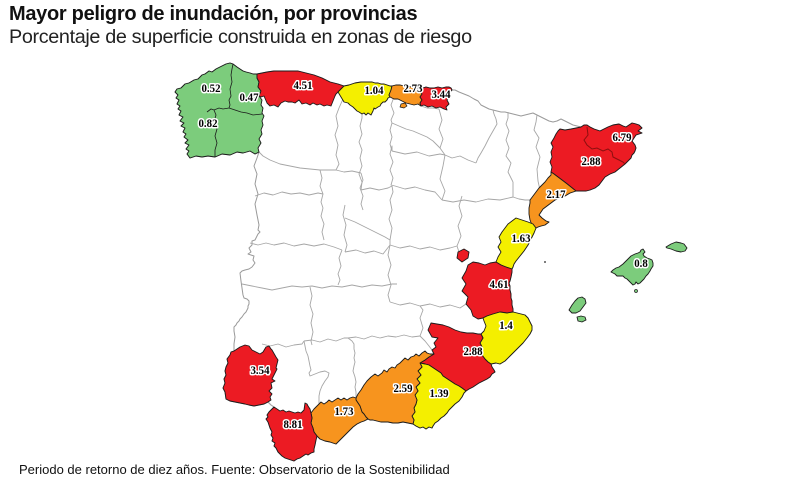  What do you see at coordinates (403, 388) in the screenshot?
I see `svg-text: 2.59` at bounding box center [403, 388].